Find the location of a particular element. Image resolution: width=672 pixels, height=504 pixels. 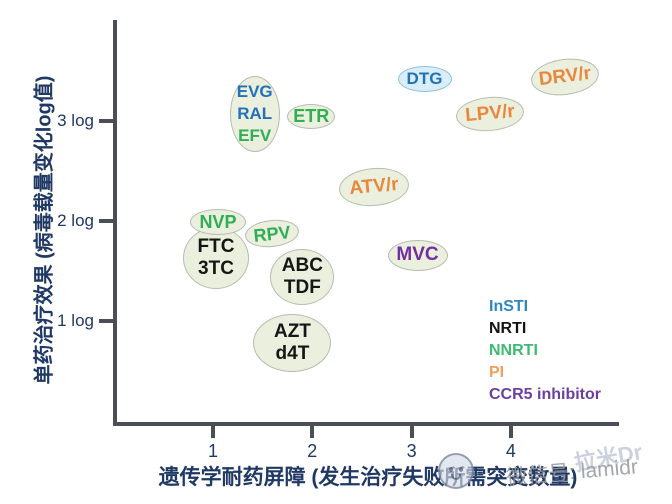

drug-label-efv: EFV is located at coordinates (255, 135).